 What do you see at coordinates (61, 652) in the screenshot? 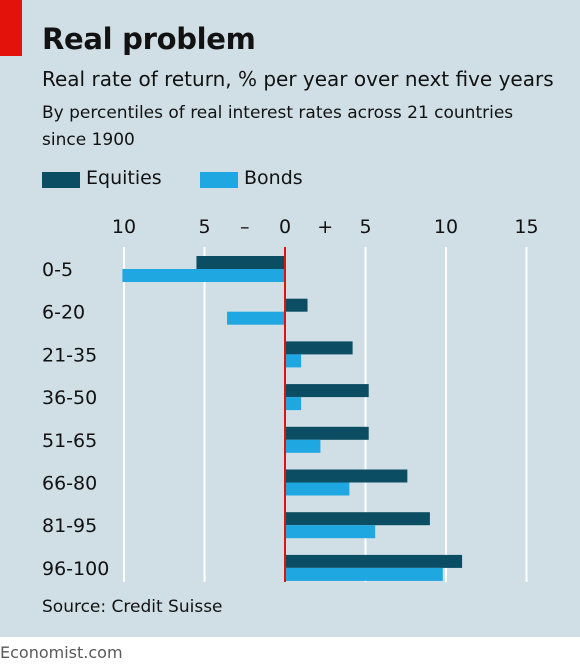
I see `footer-brand: Economist.com` at bounding box center [61, 652].